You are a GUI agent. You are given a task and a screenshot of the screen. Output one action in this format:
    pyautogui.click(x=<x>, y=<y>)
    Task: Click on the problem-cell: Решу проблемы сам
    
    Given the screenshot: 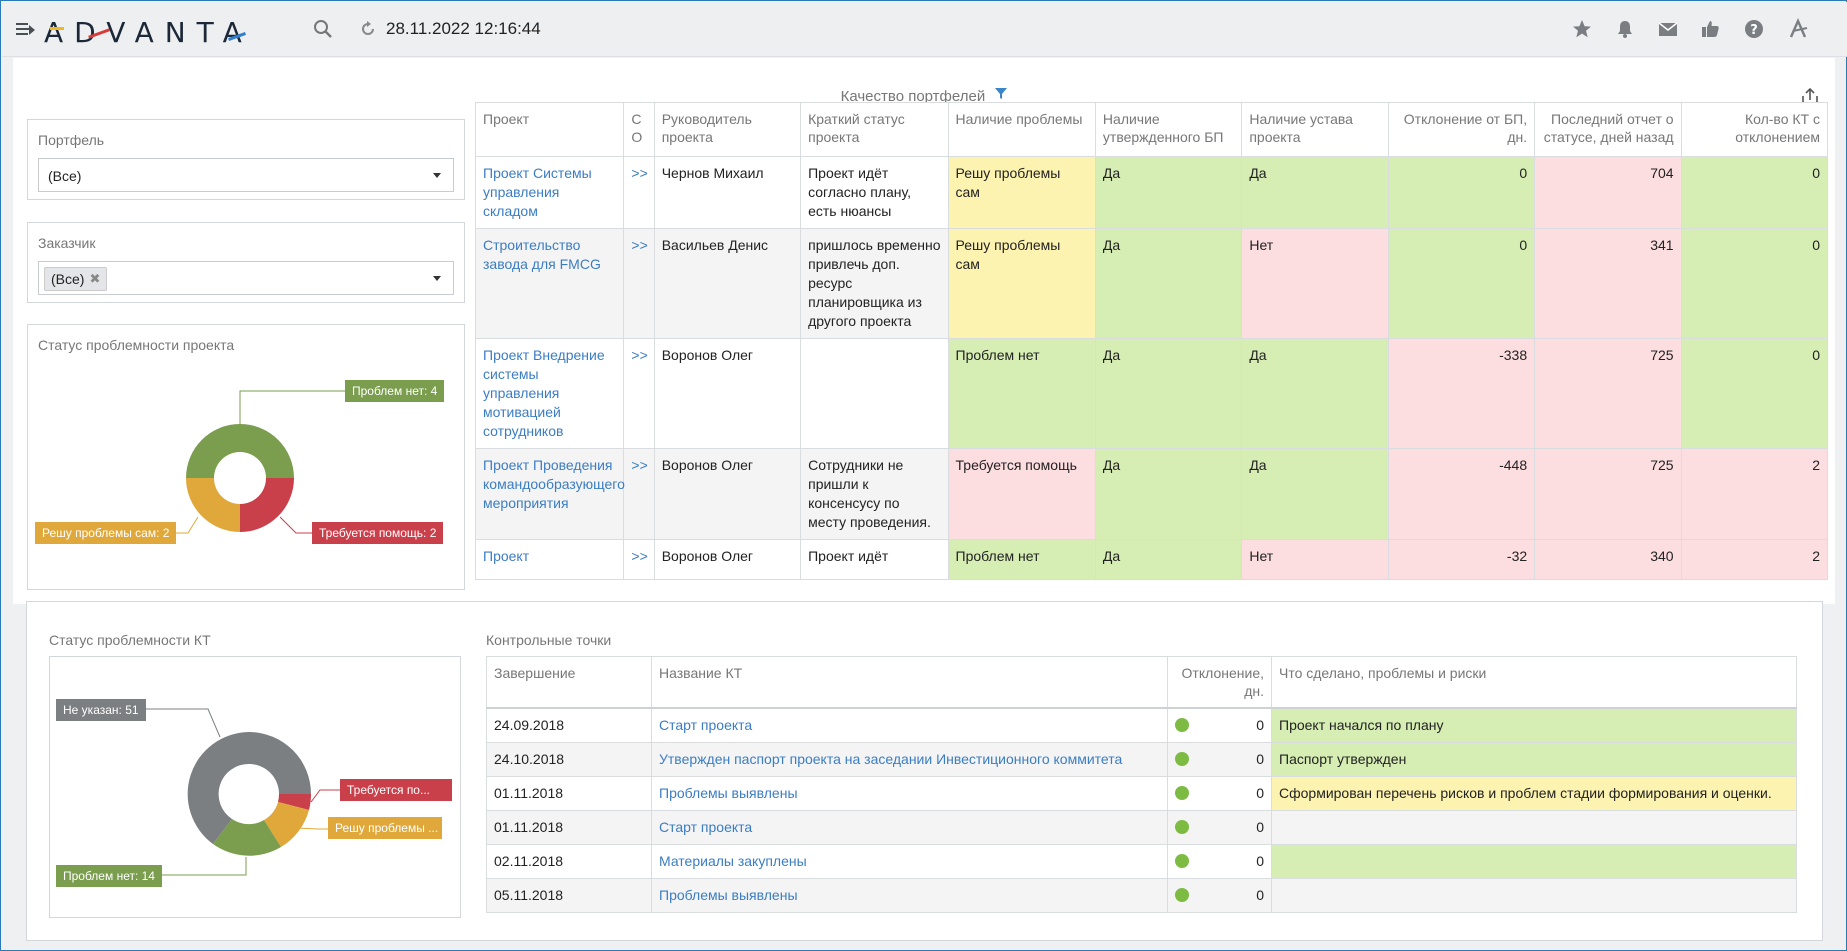 What is the action you would take?
    pyautogui.click(x=1021, y=192)
    